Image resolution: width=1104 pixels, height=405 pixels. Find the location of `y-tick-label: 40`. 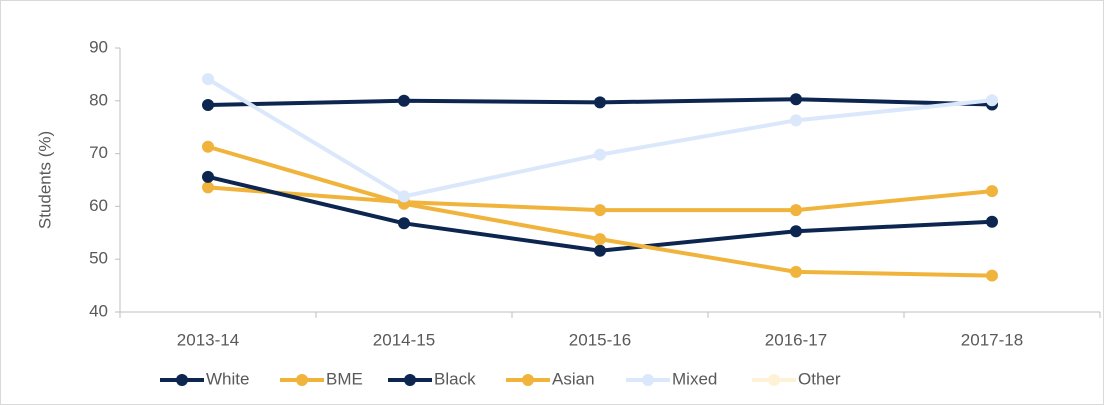

y-tick-label: 40 is located at coordinates (98, 310).